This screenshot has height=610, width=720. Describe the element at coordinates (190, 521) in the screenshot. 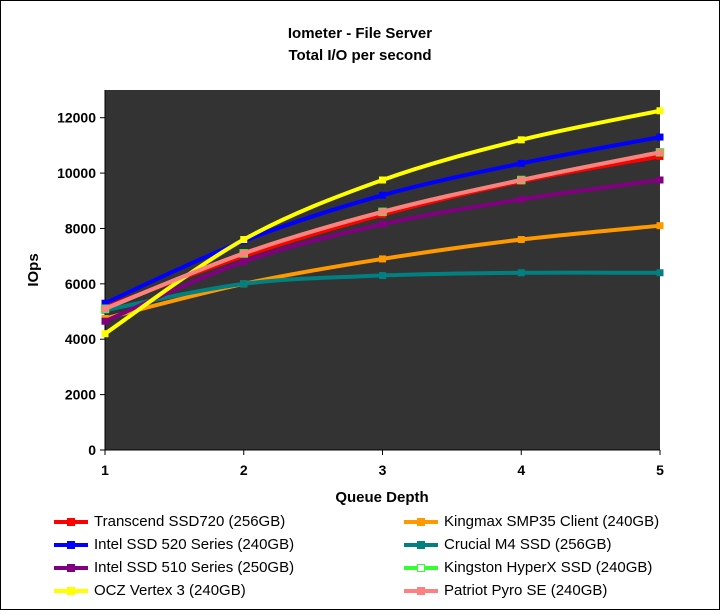

I see `legend-label: Transcend SSD720 (256GB)` at that location.